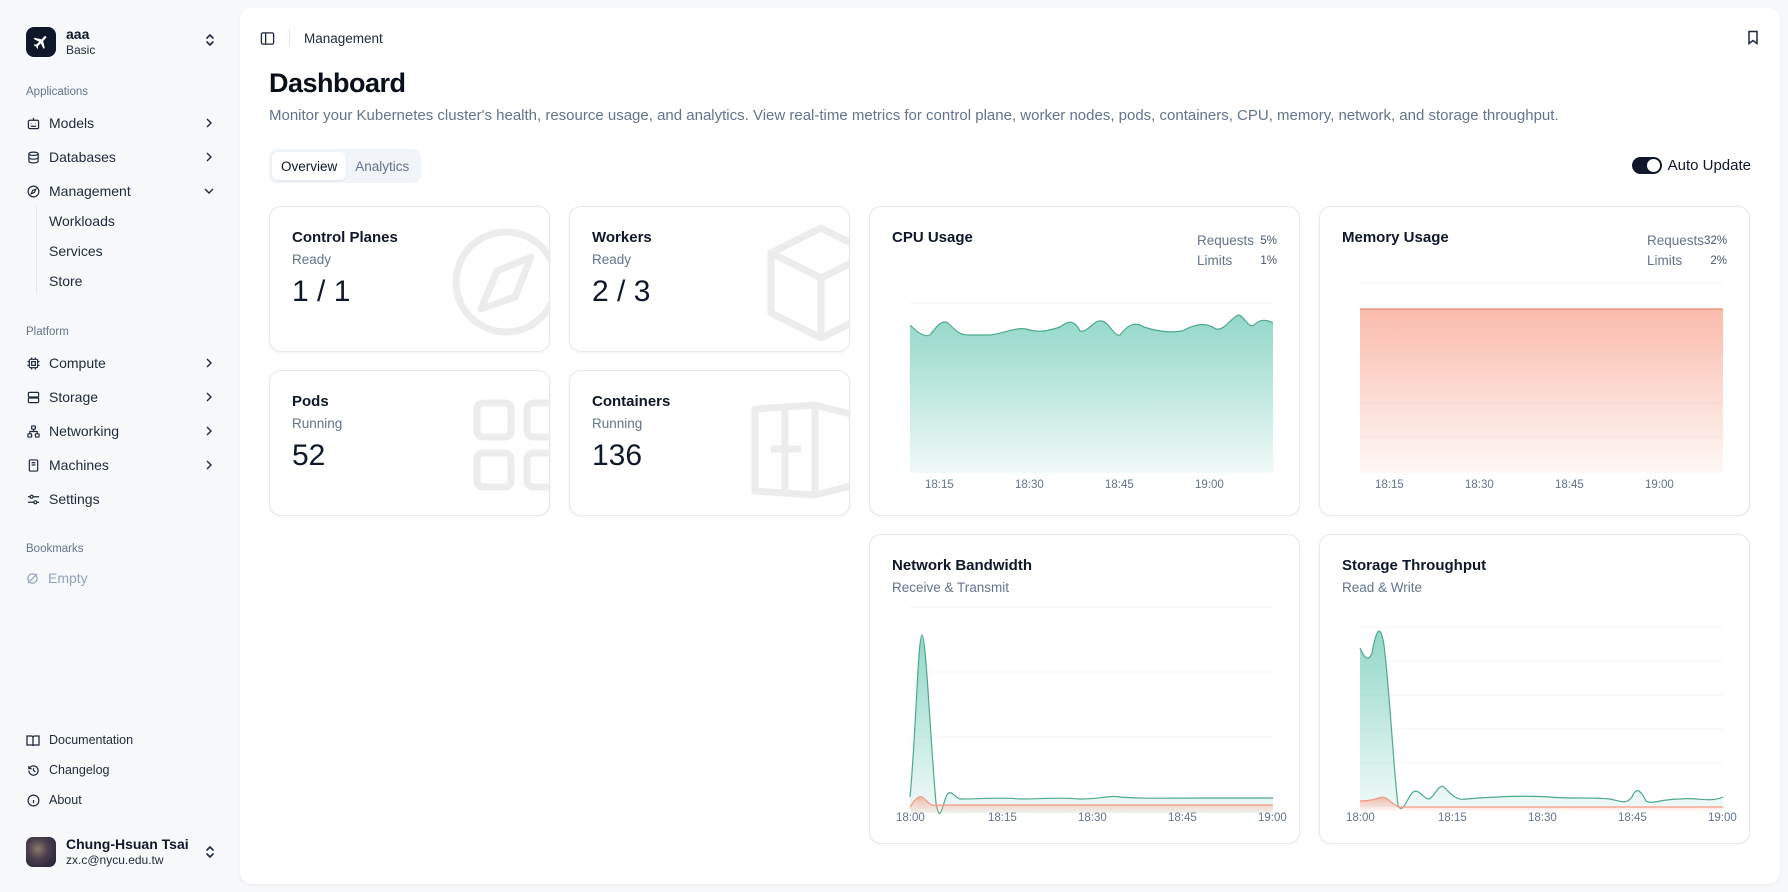 Image resolution: width=1788 pixels, height=892 pixels. I want to click on sidebar-item-management: Management, so click(121, 191).